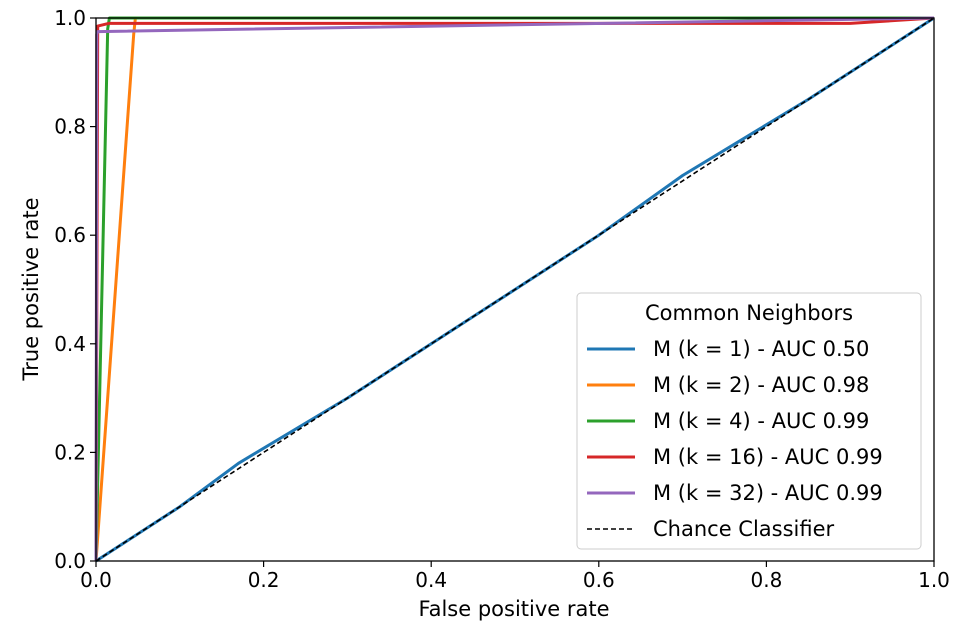 The image size is (959, 625). What do you see at coordinates (264, 580) in the screenshot?
I see `x-tick-label-1: 0.2` at bounding box center [264, 580].